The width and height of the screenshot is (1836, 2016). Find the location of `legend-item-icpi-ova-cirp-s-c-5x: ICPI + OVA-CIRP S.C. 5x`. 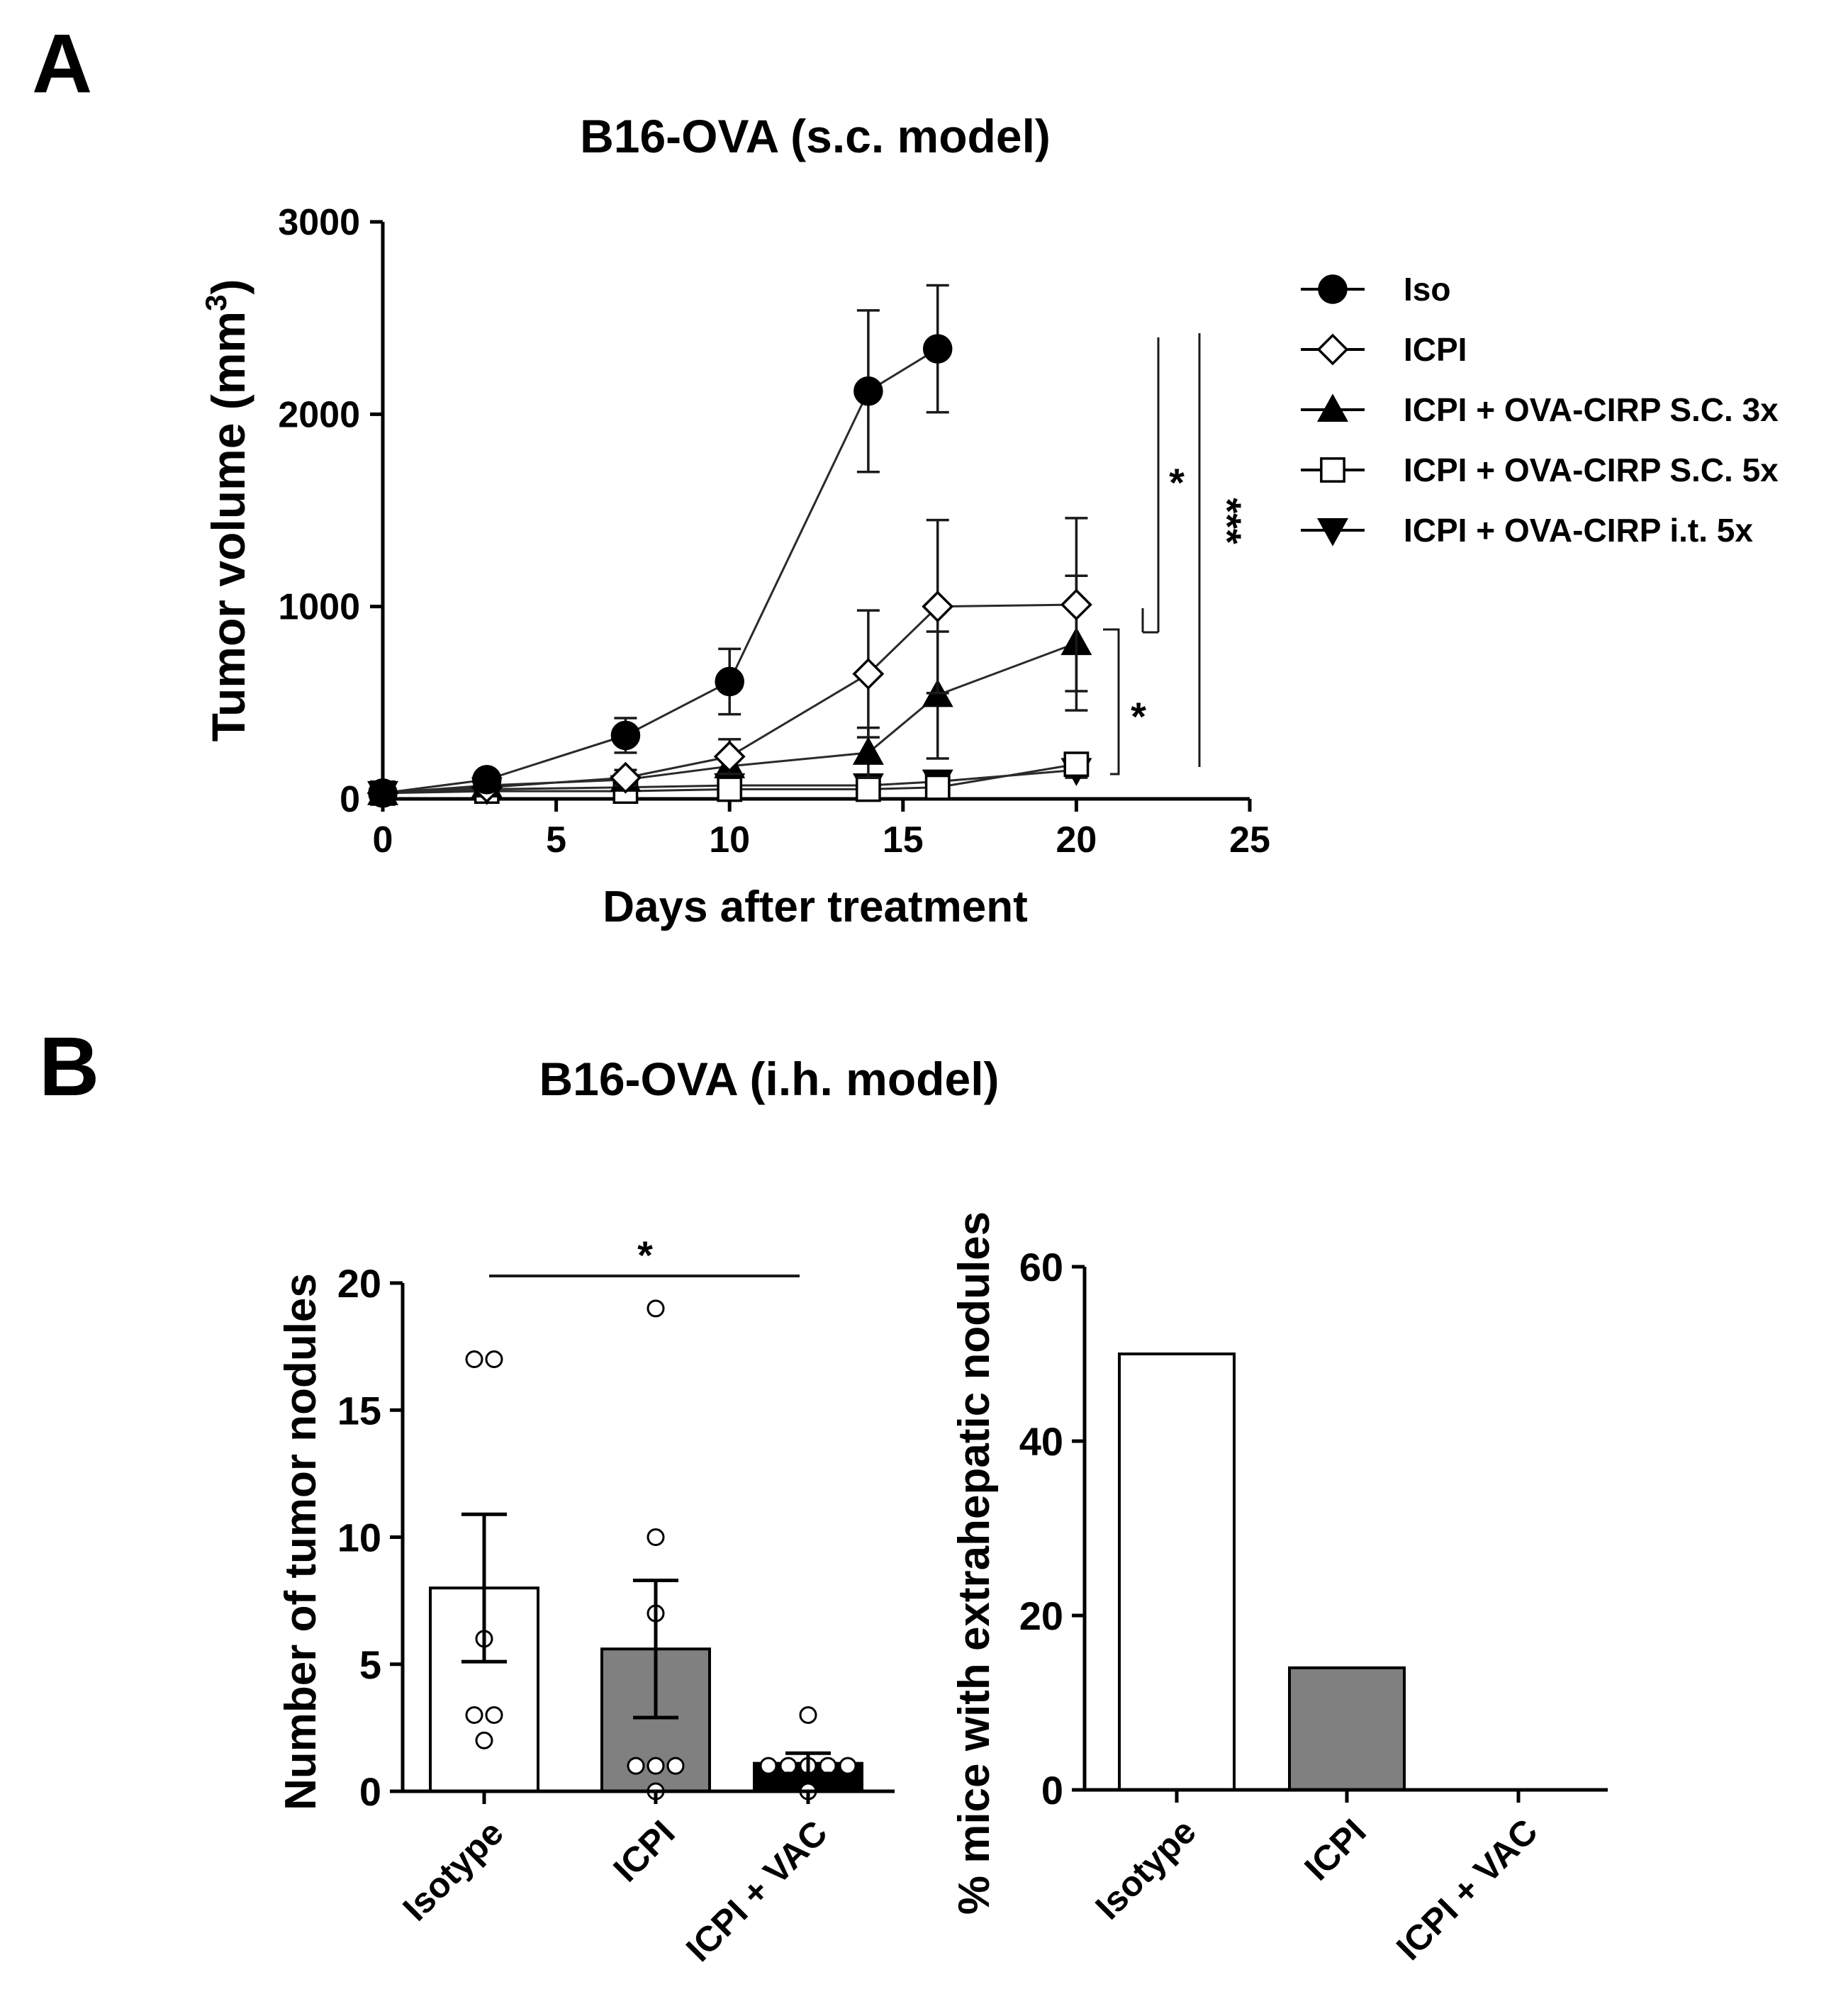

legend-item-icpi-ova-cirp-s-c-5x: ICPI + OVA-CIRP S.C. 5x is located at coordinates (1540, 470).